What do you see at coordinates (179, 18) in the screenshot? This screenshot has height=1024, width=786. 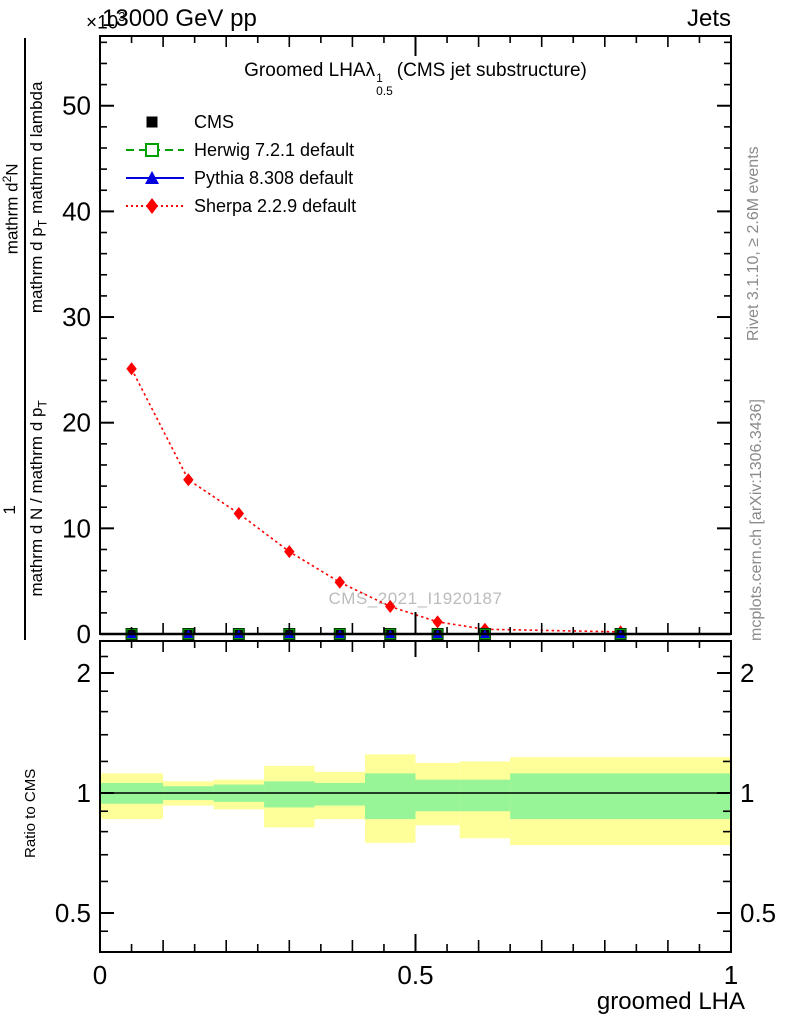 I see `beam-energy-label: 13000 GeV pp` at bounding box center [179, 18].